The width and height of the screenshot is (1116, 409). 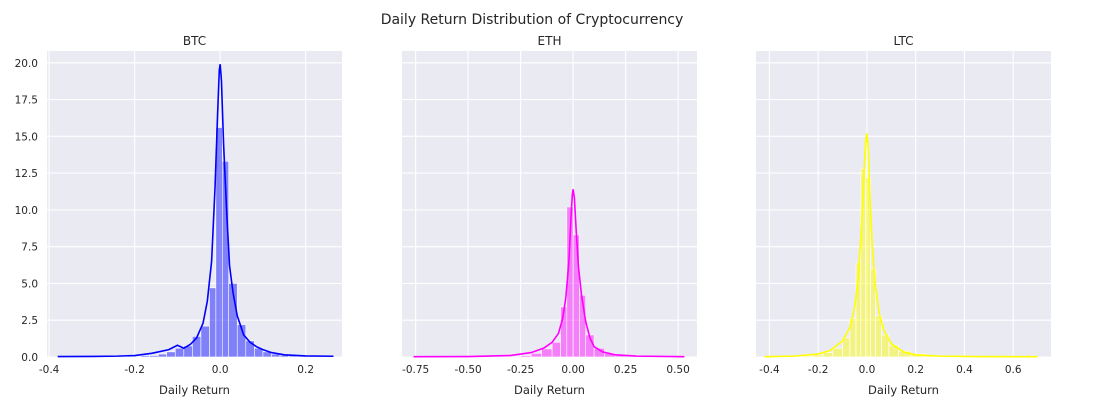 What do you see at coordinates (194, 390) in the screenshot?
I see `x-label-btc: Daily Return` at bounding box center [194, 390].